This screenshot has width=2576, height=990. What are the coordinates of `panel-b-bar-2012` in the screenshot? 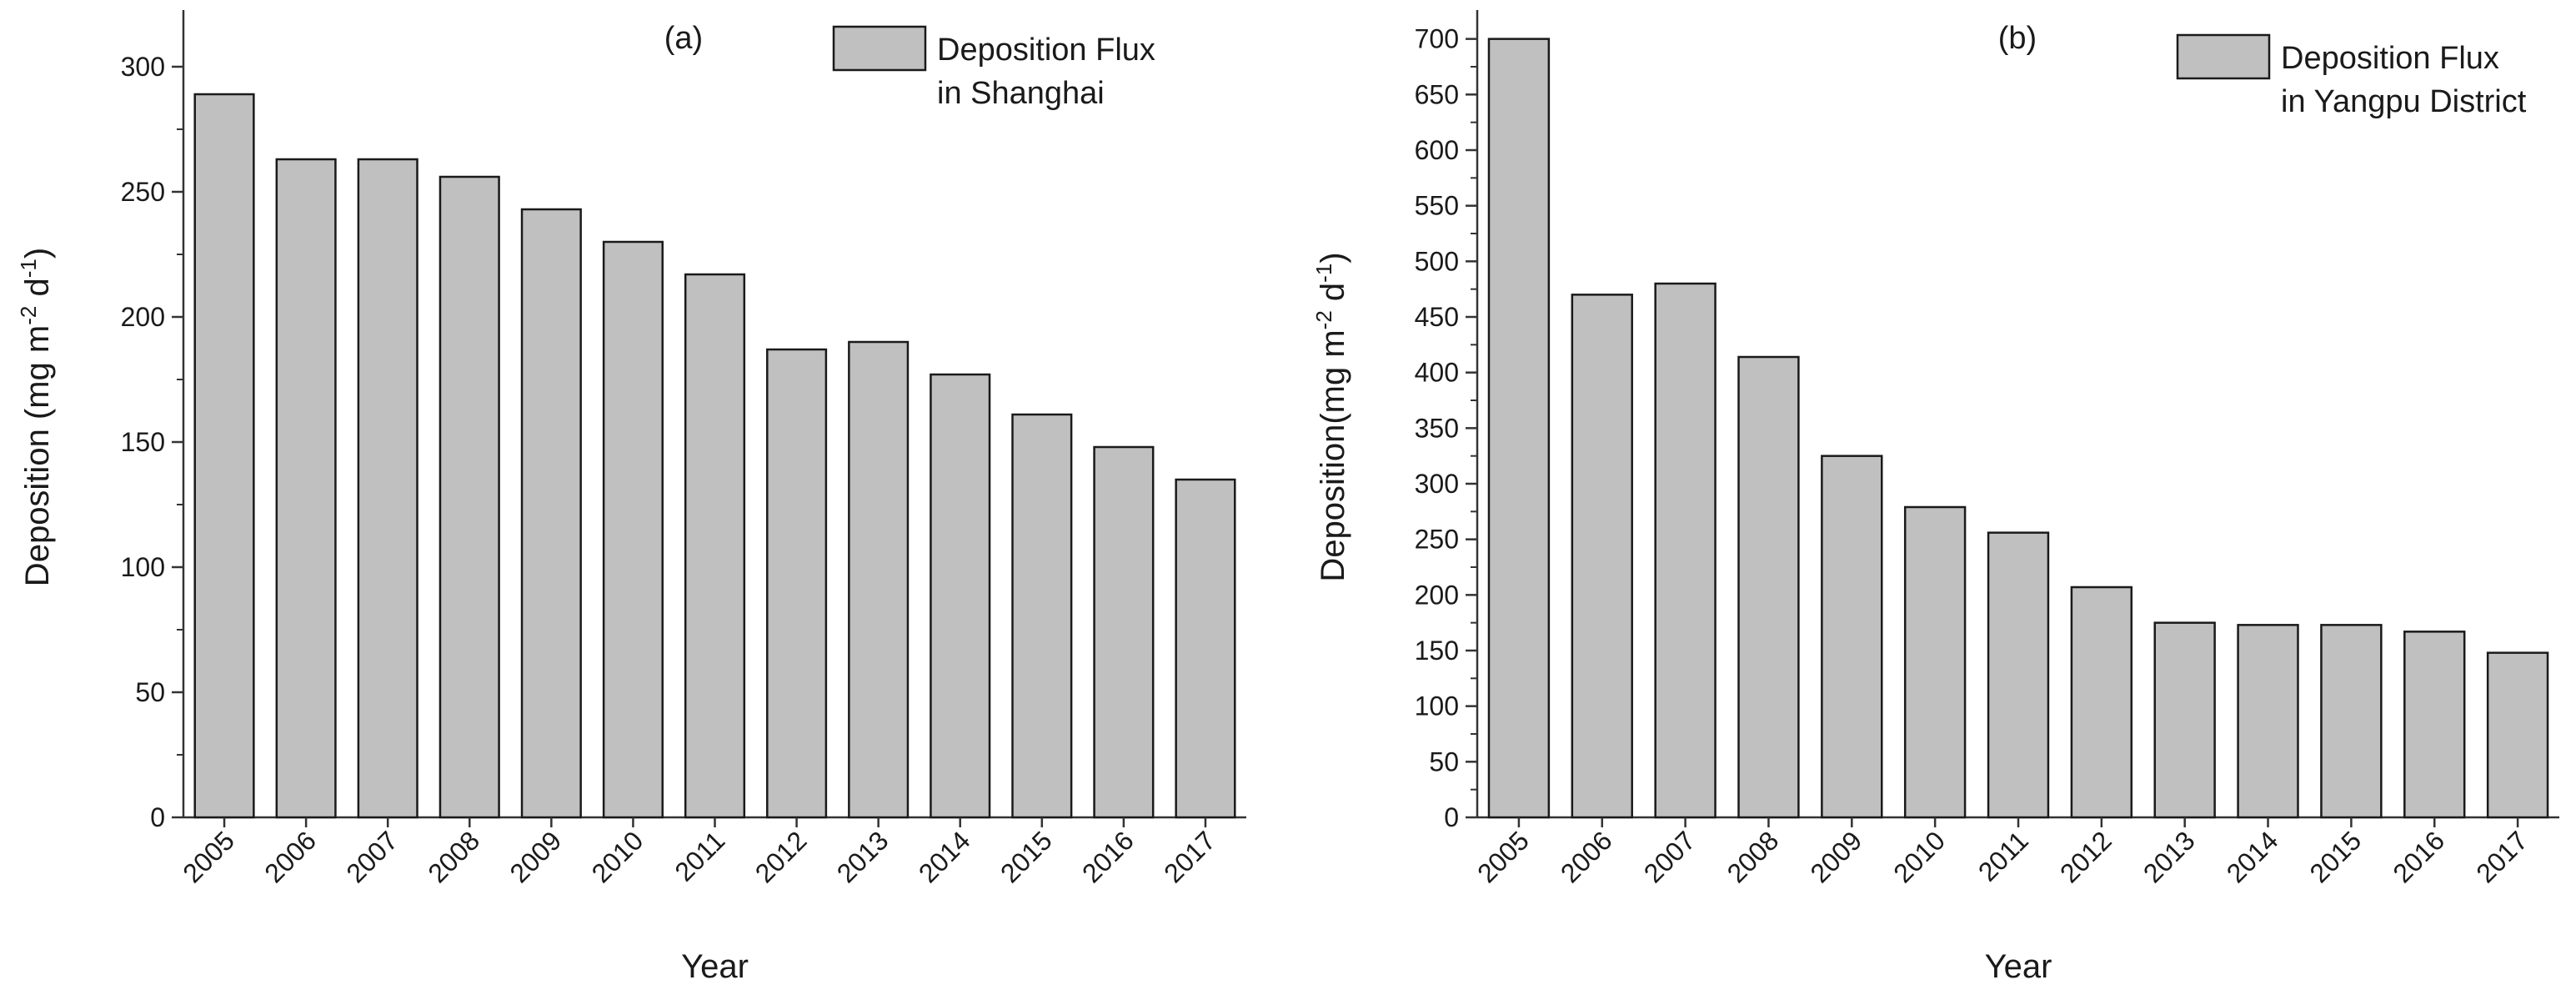 It's located at (2101, 702).